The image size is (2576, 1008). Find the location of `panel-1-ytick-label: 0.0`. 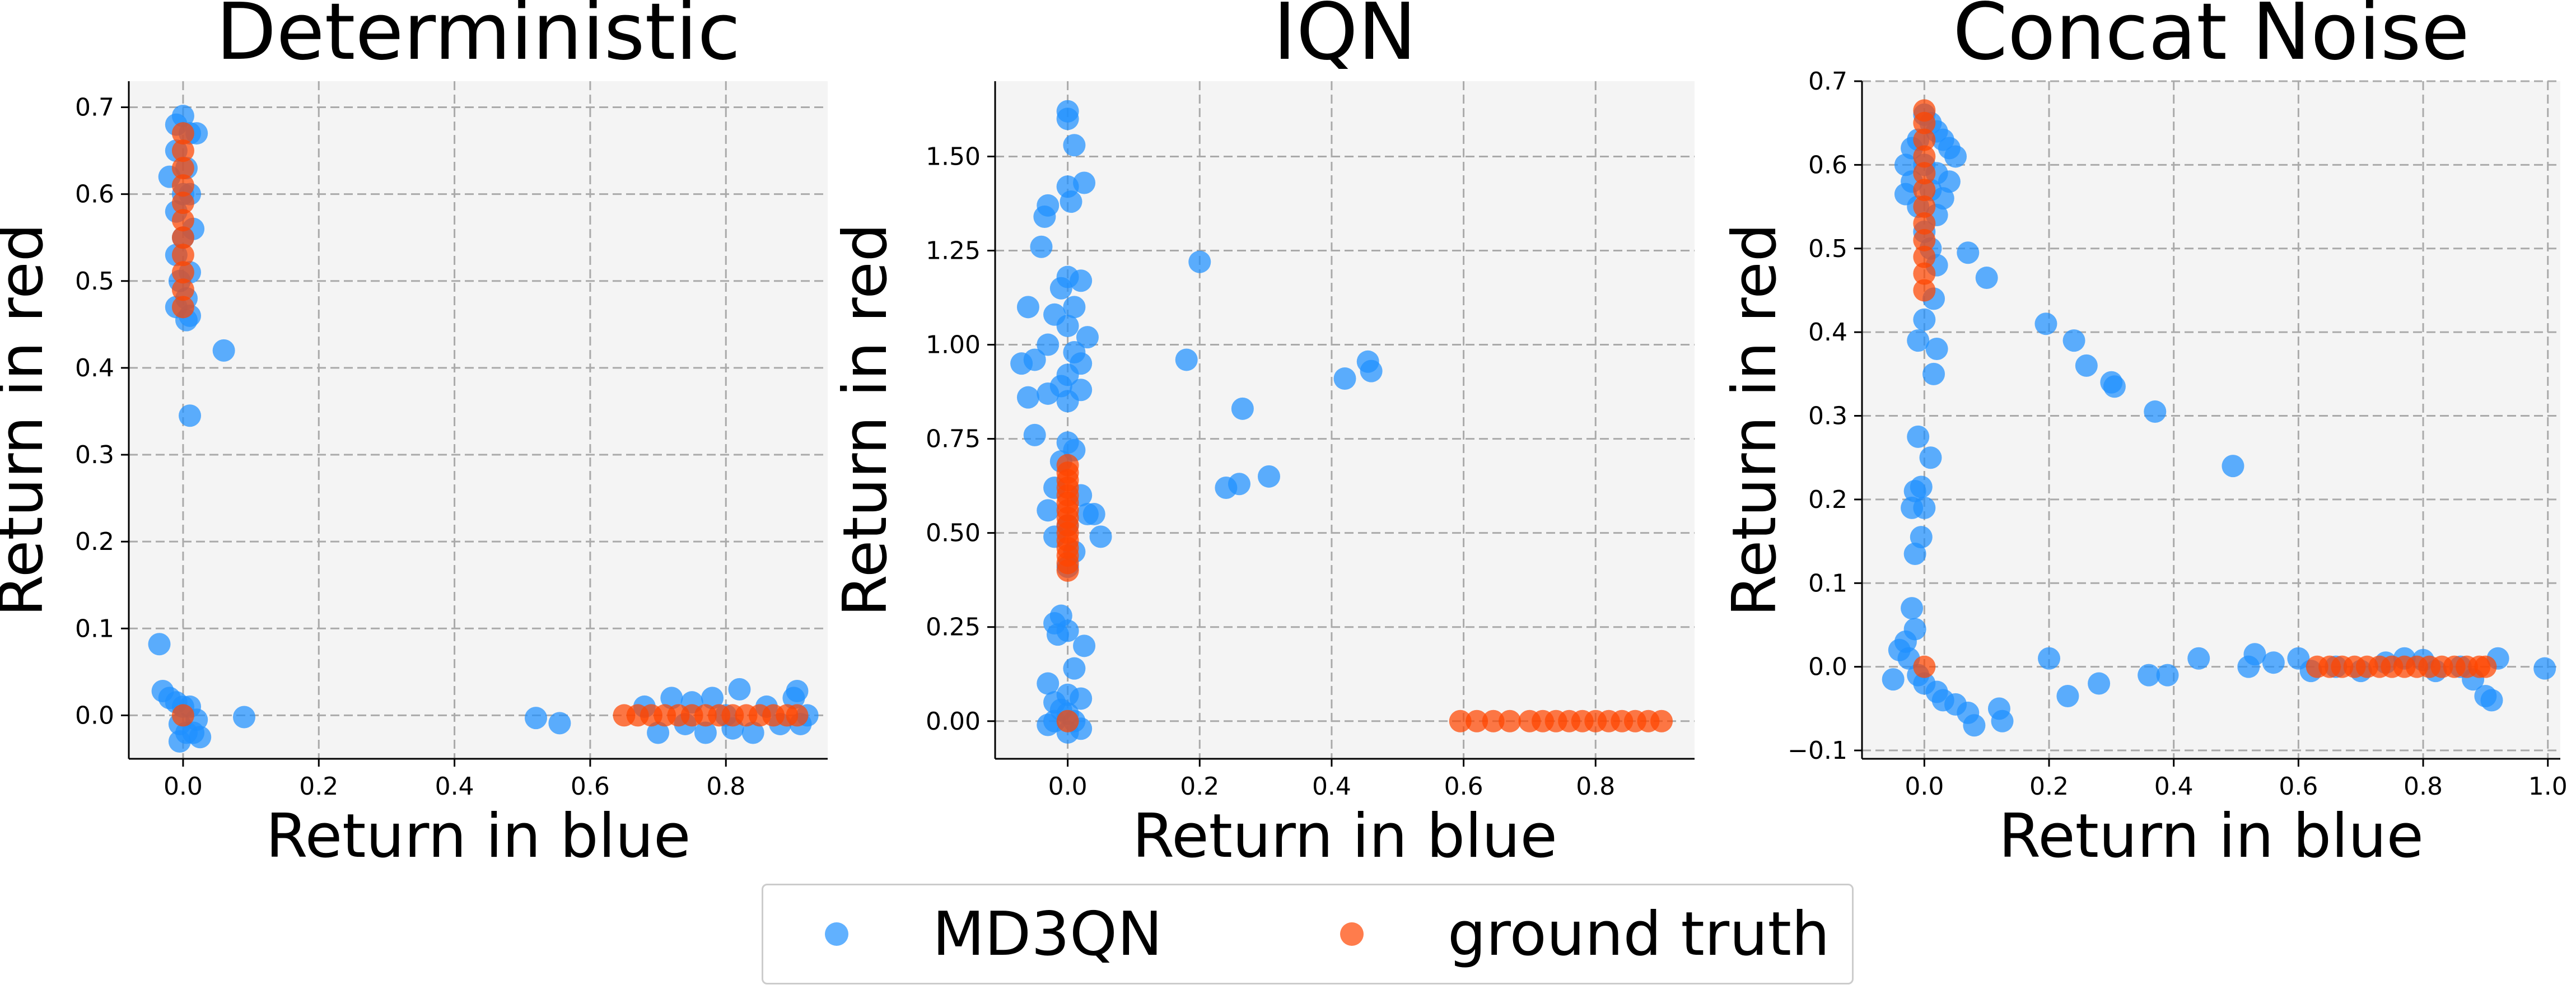

panel-1-ytick-label: 0.0 is located at coordinates (95, 716).